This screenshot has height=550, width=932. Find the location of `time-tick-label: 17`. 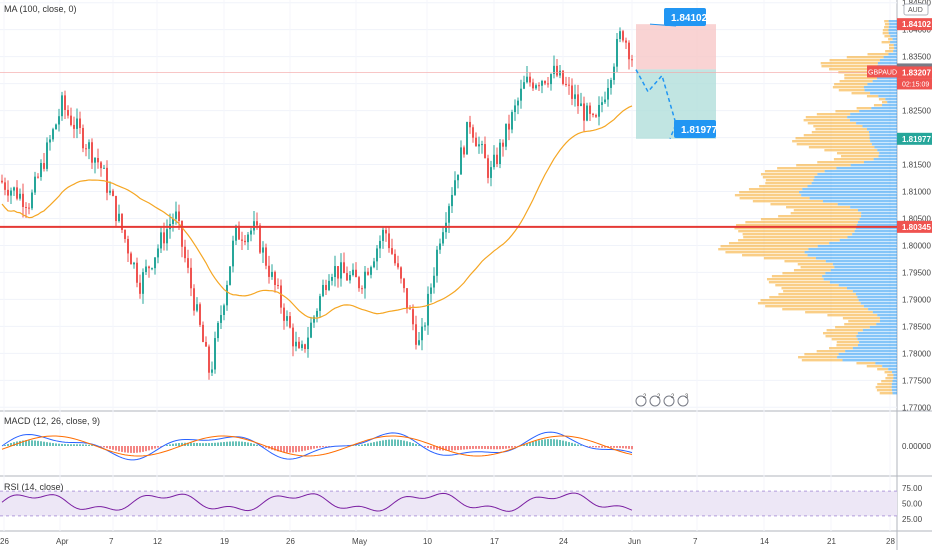

time-tick-label: 17 is located at coordinates (494, 541).